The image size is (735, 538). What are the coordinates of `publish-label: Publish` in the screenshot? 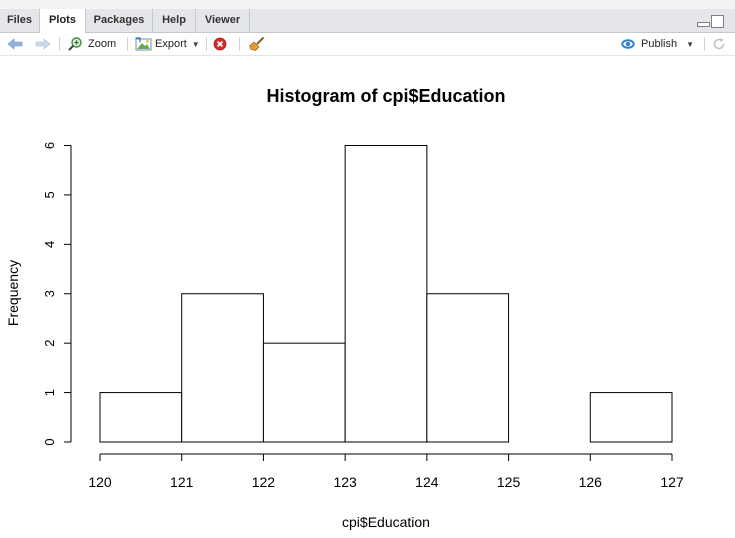 It's located at (659, 44).